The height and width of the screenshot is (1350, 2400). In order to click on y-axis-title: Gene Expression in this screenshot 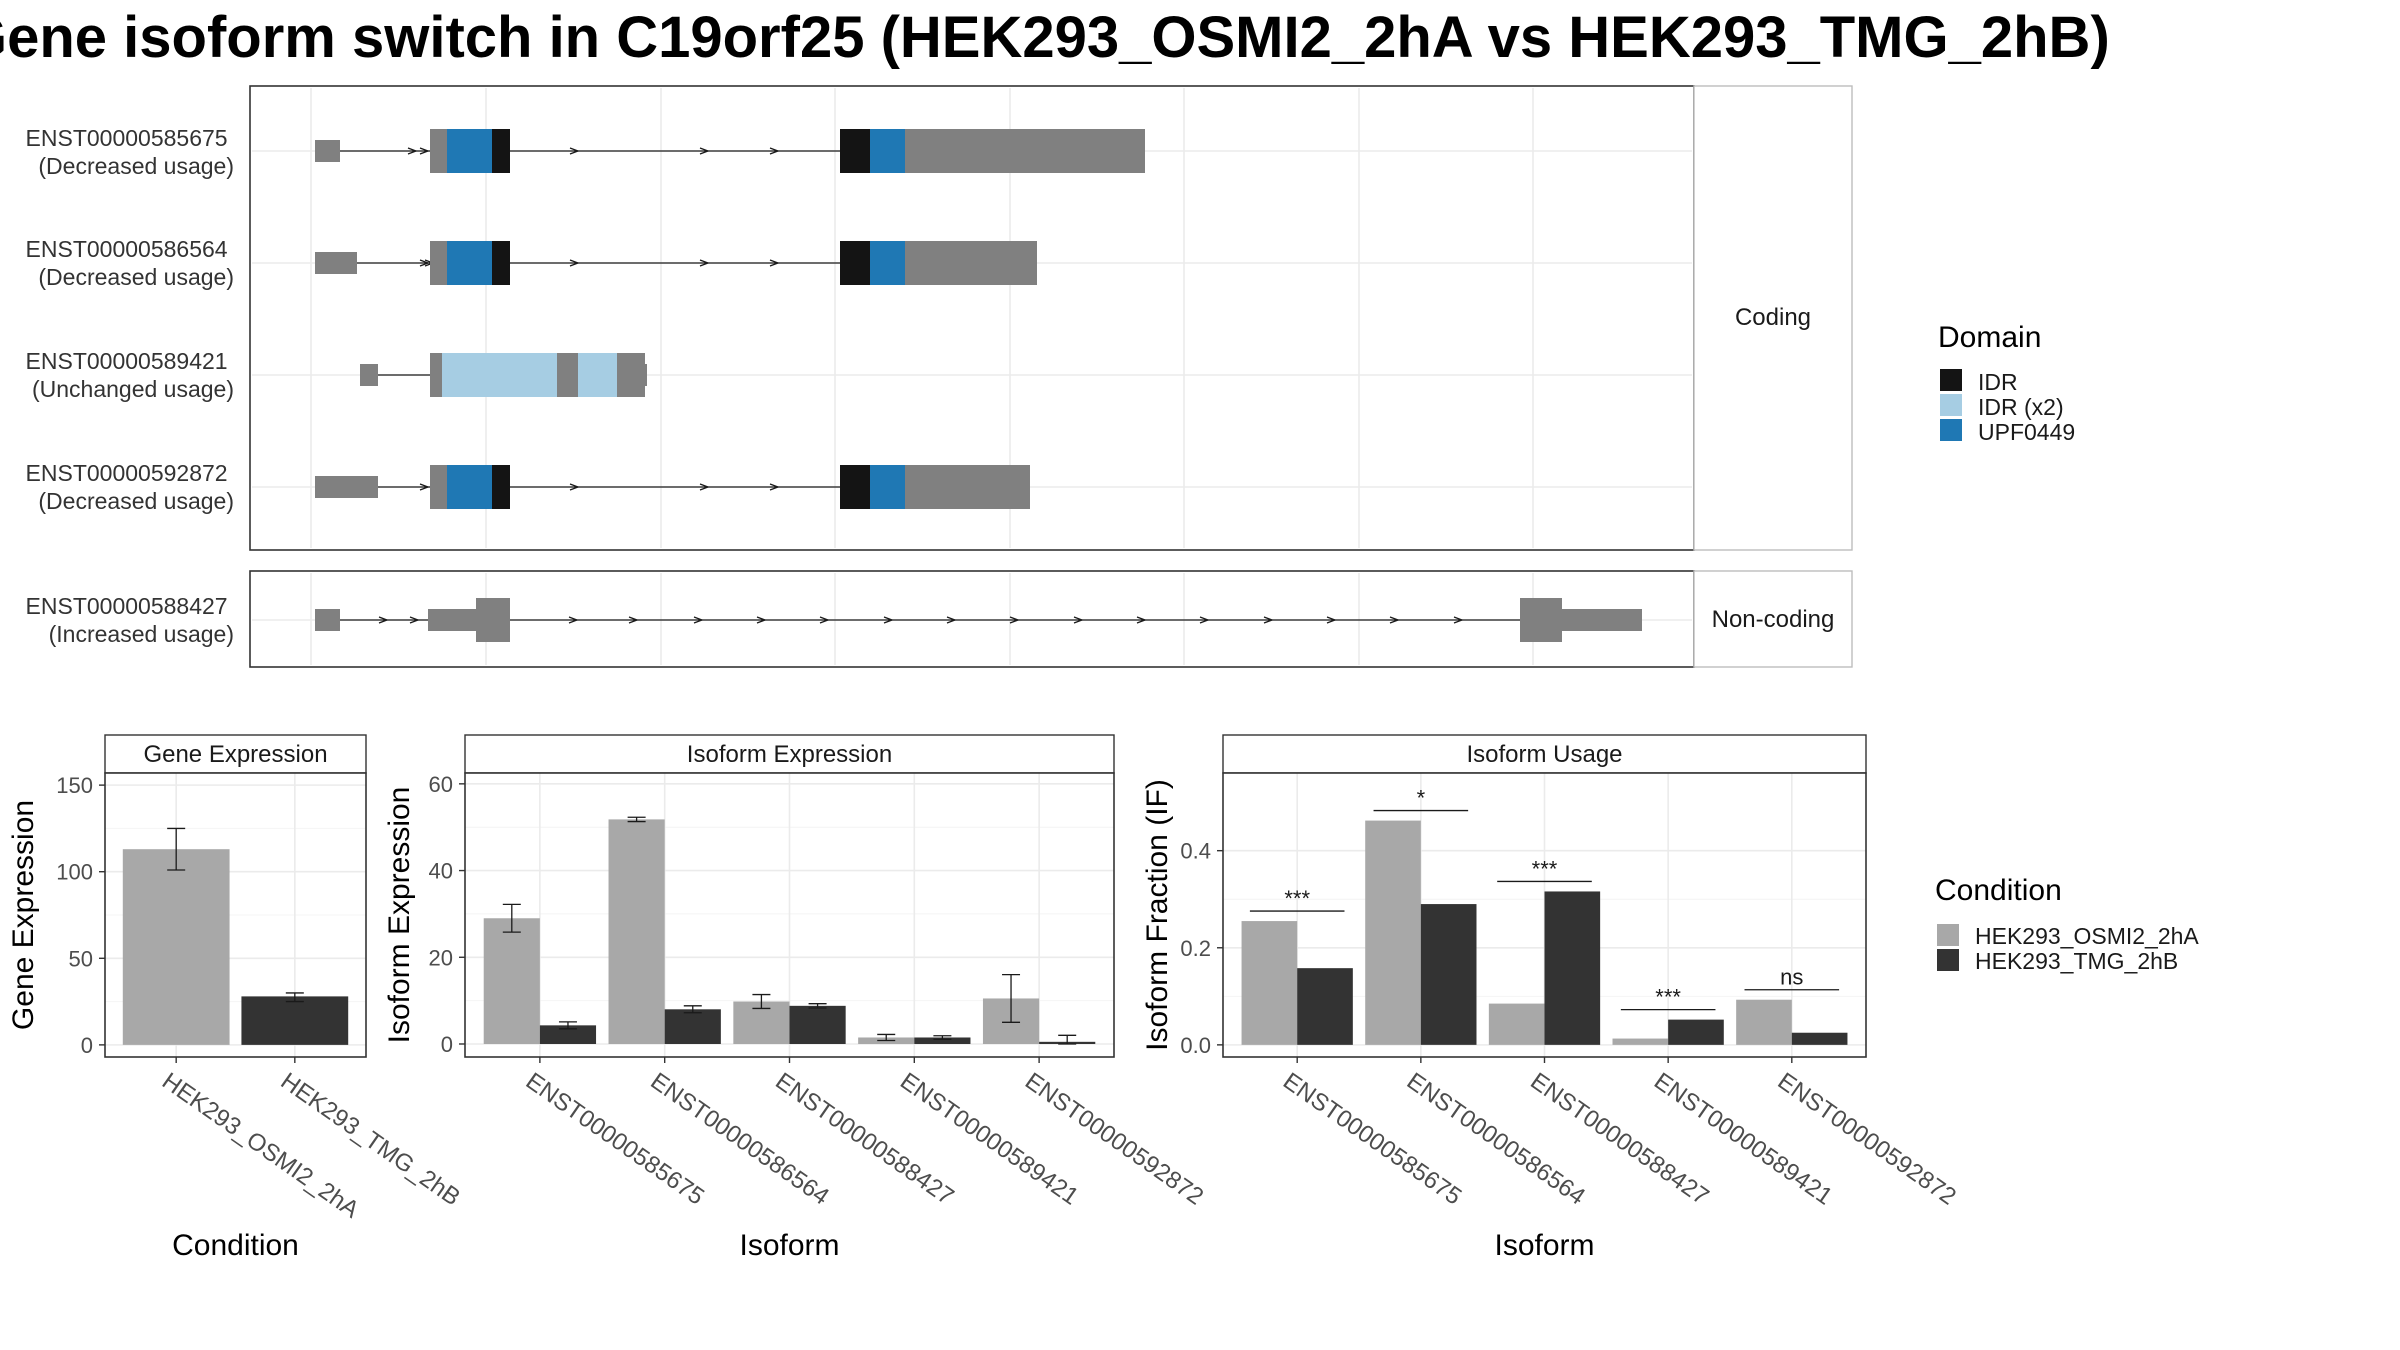, I will do `click(23, 915)`.